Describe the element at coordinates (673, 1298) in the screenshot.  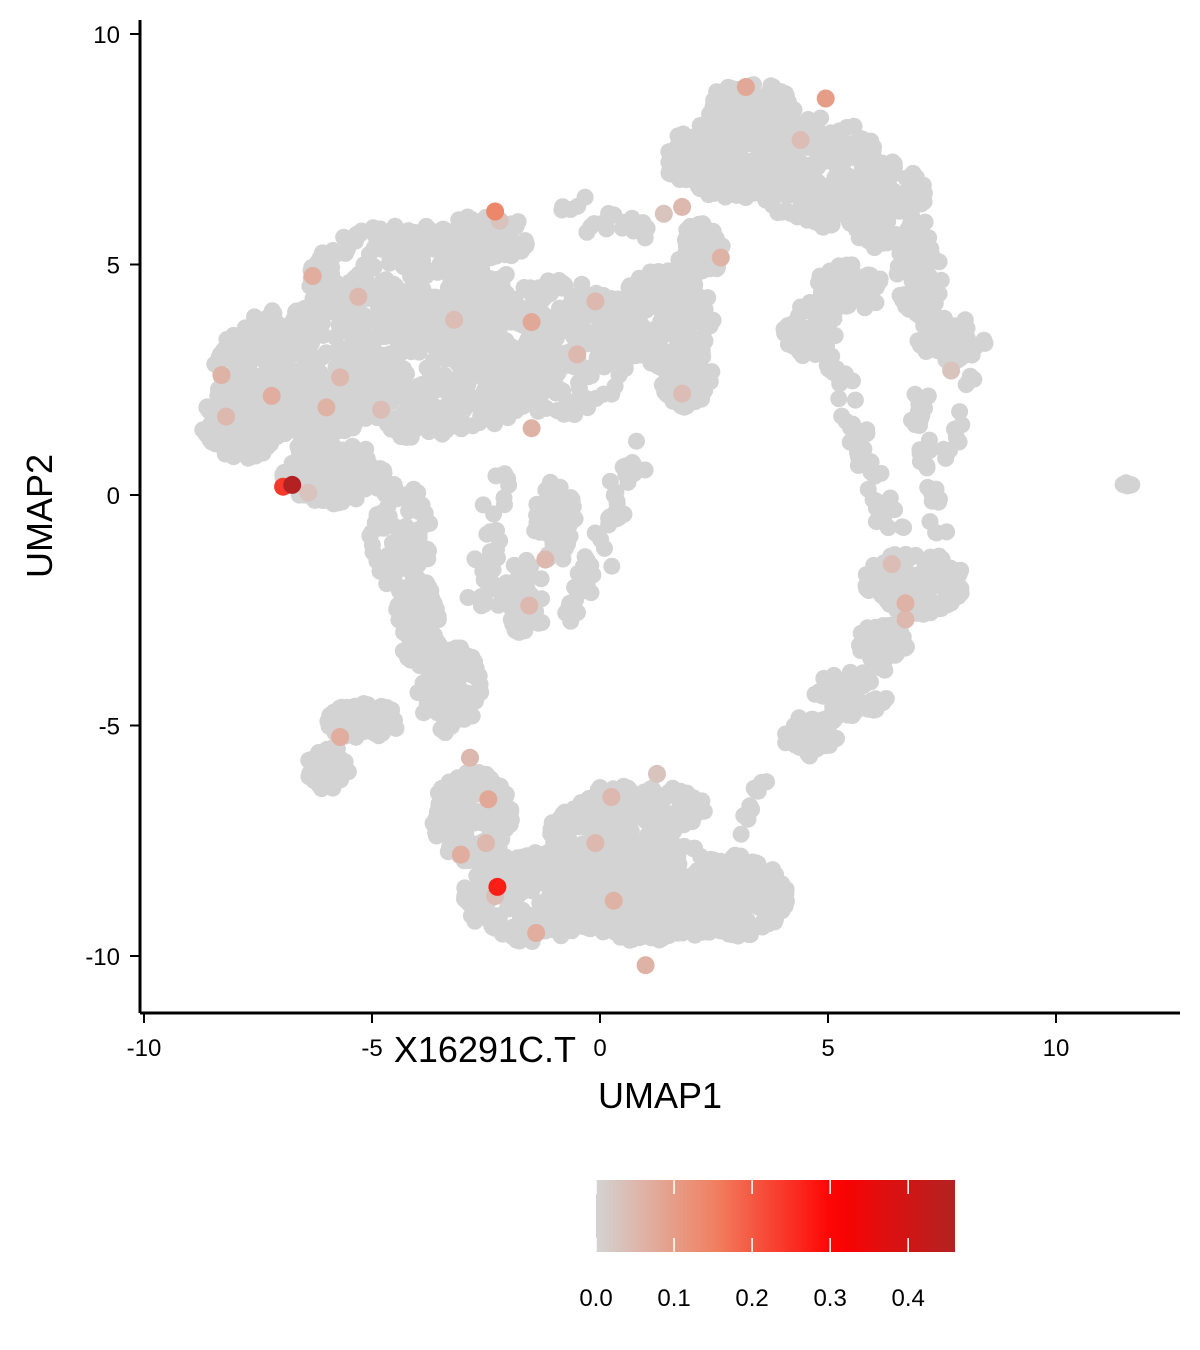
I see `colorbar-tick-label: 0.1` at that location.